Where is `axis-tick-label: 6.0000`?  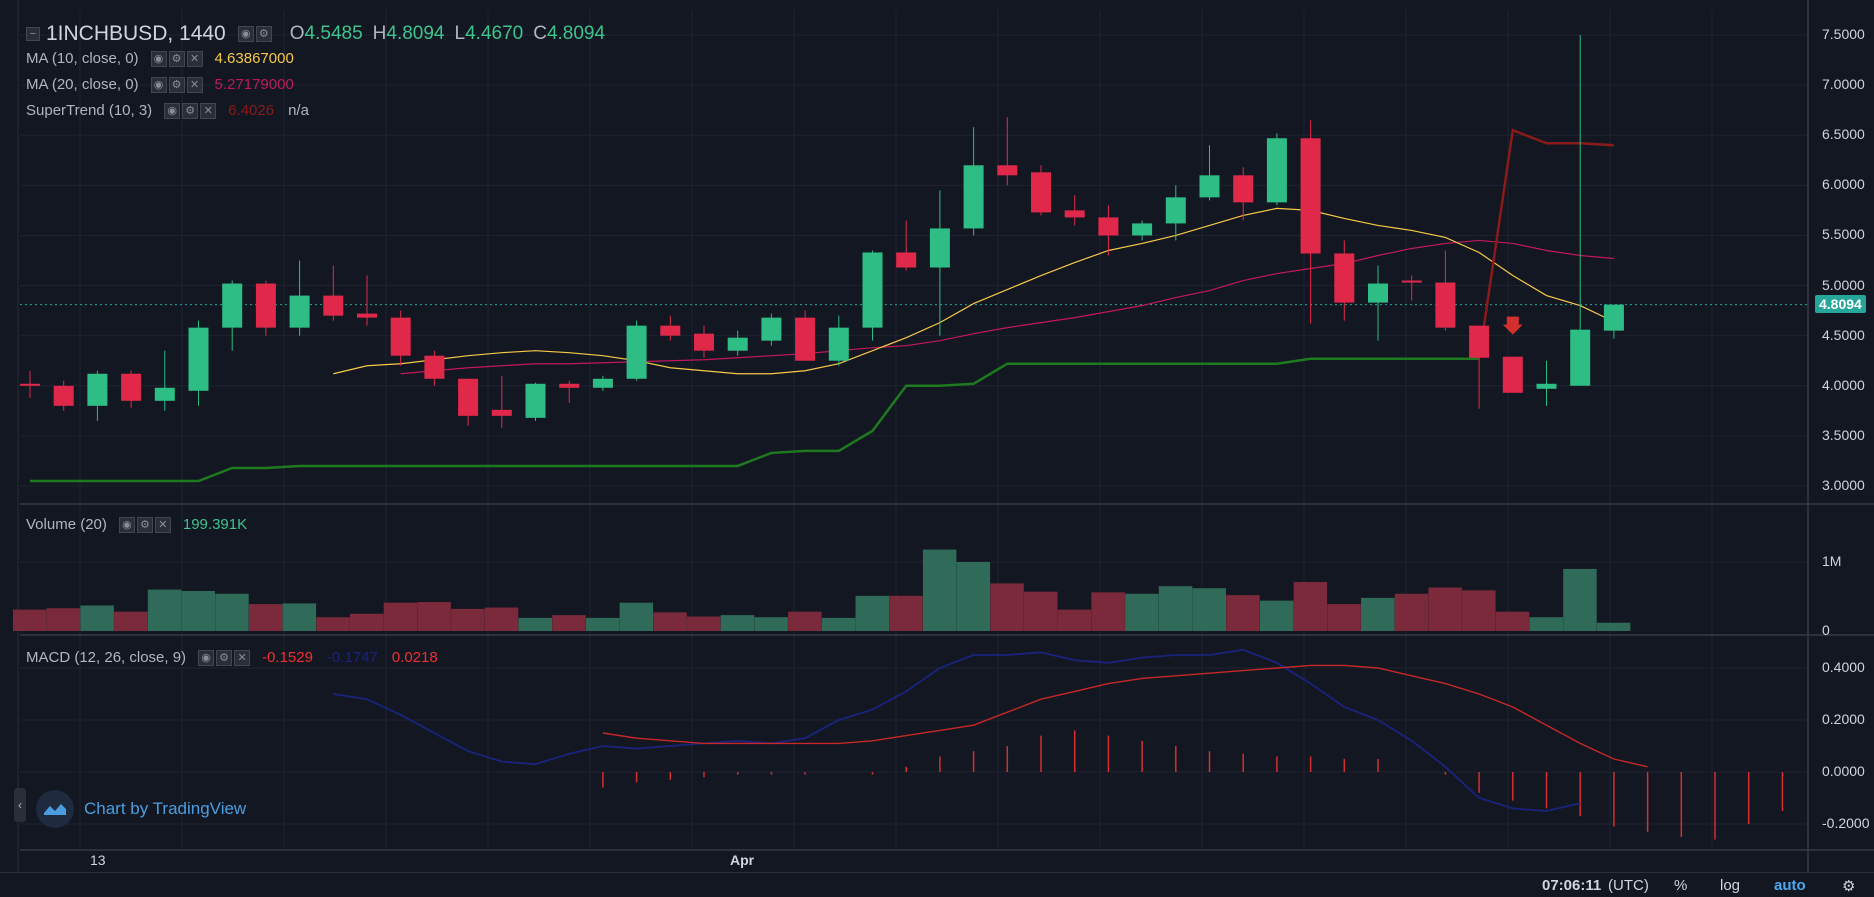
axis-tick-label: 6.0000 is located at coordinates (1843, 184).